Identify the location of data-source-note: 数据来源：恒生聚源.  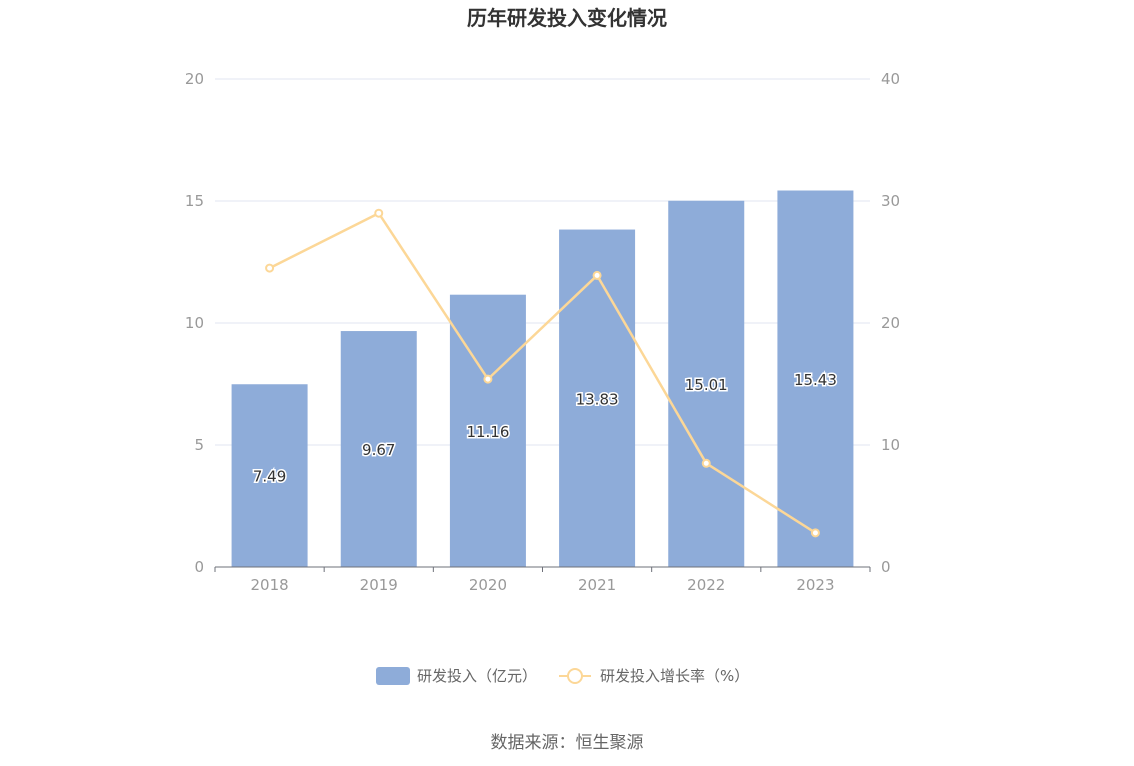
(567, 743).